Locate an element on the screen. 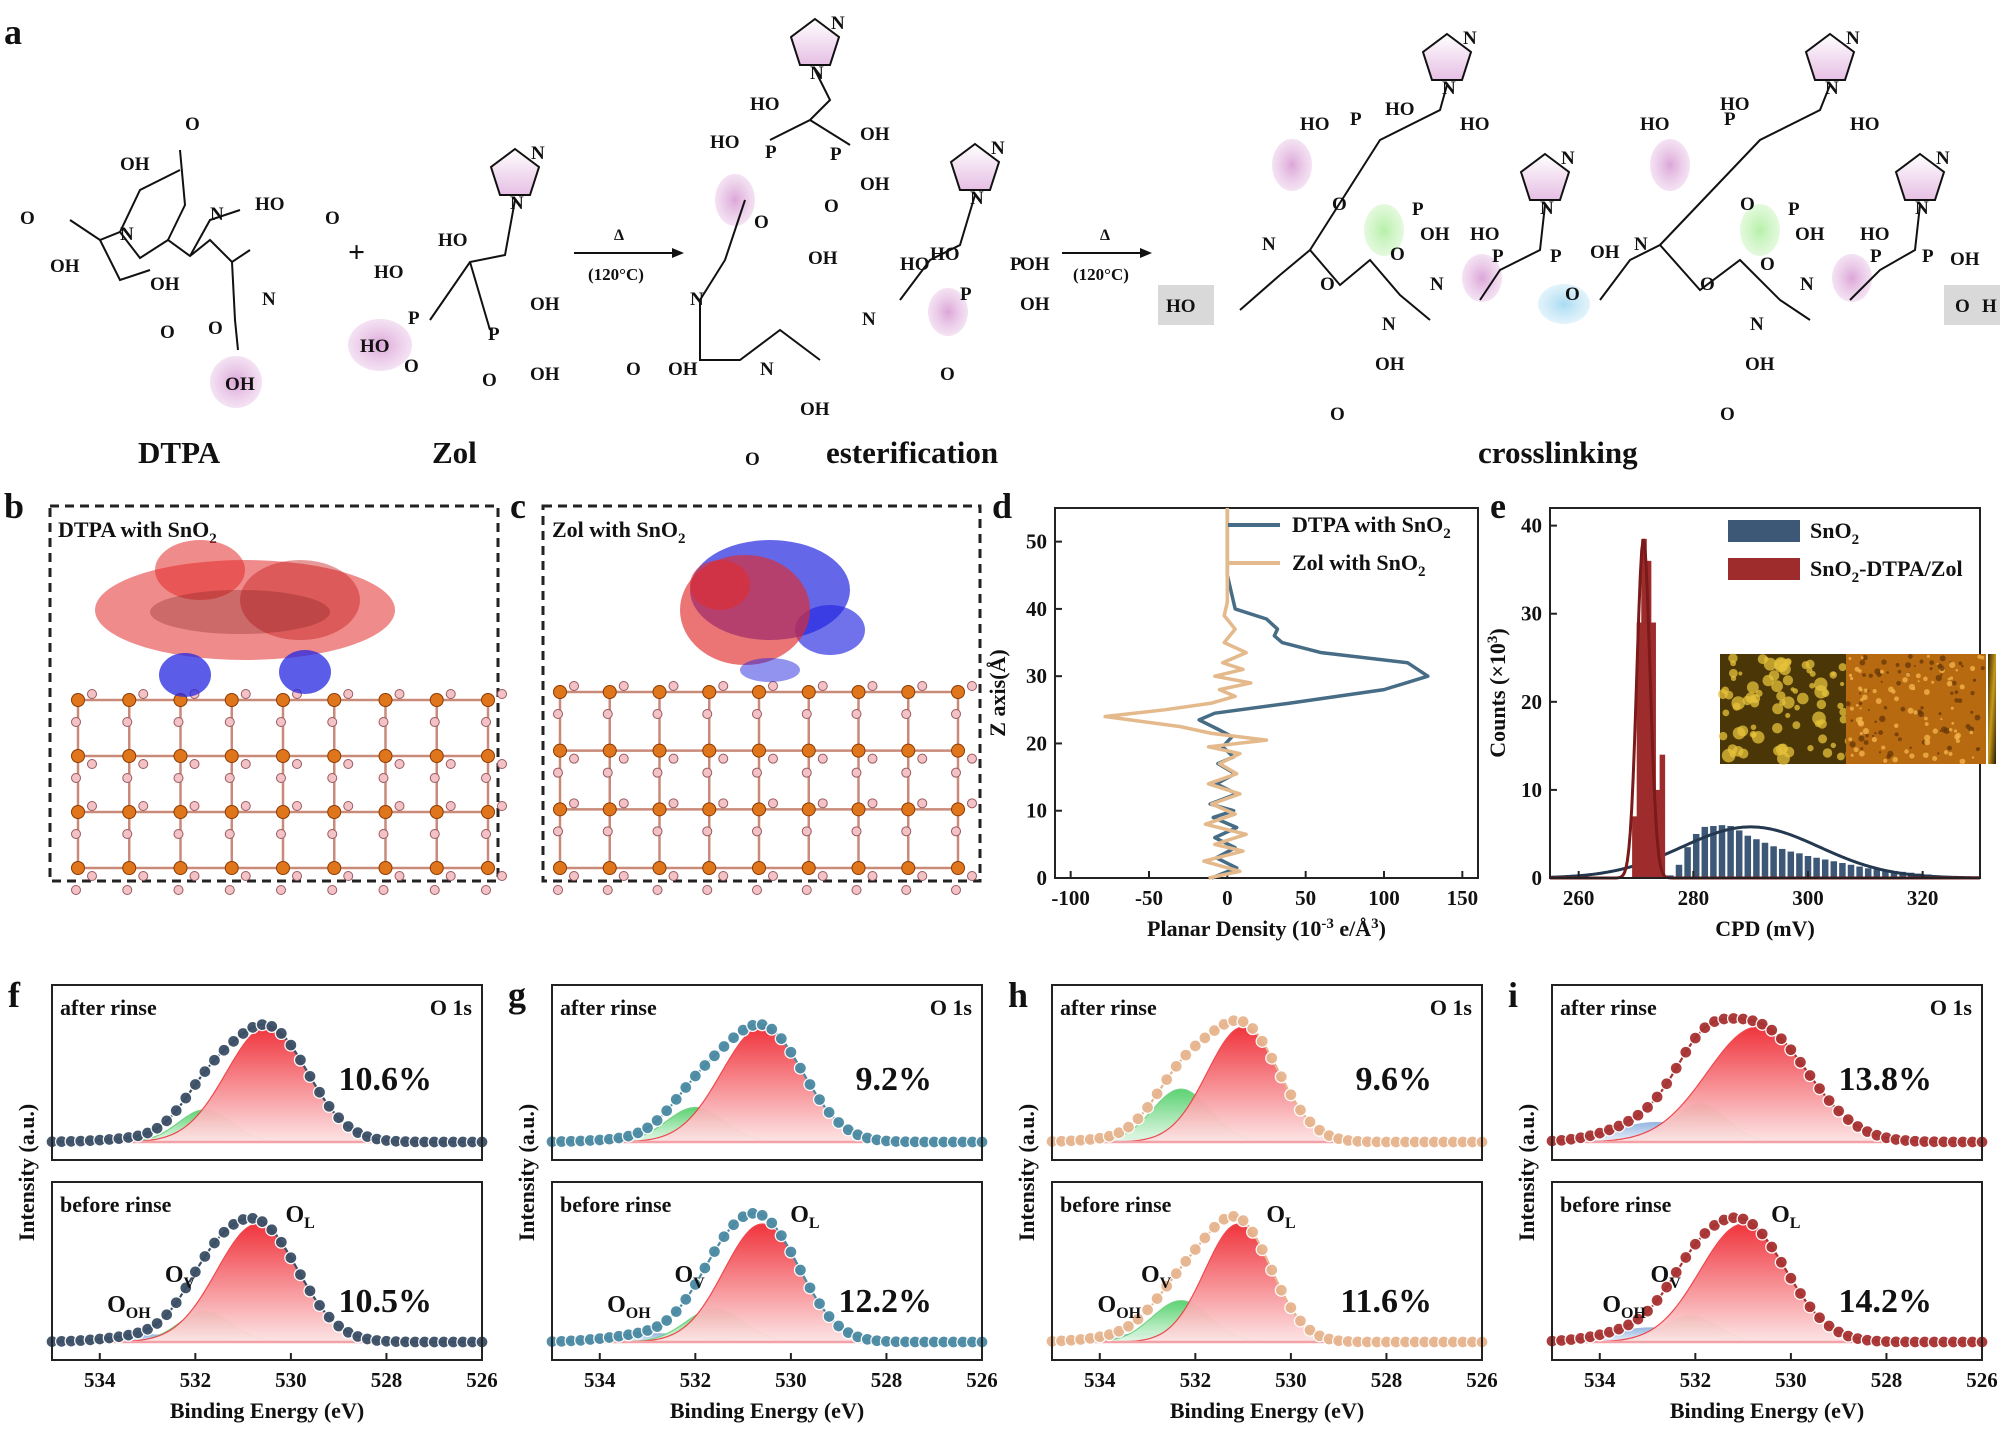 This screenshot has height=1443, width=2000. x-tick-label-f: 530 is located at coordinates (291, 1380).